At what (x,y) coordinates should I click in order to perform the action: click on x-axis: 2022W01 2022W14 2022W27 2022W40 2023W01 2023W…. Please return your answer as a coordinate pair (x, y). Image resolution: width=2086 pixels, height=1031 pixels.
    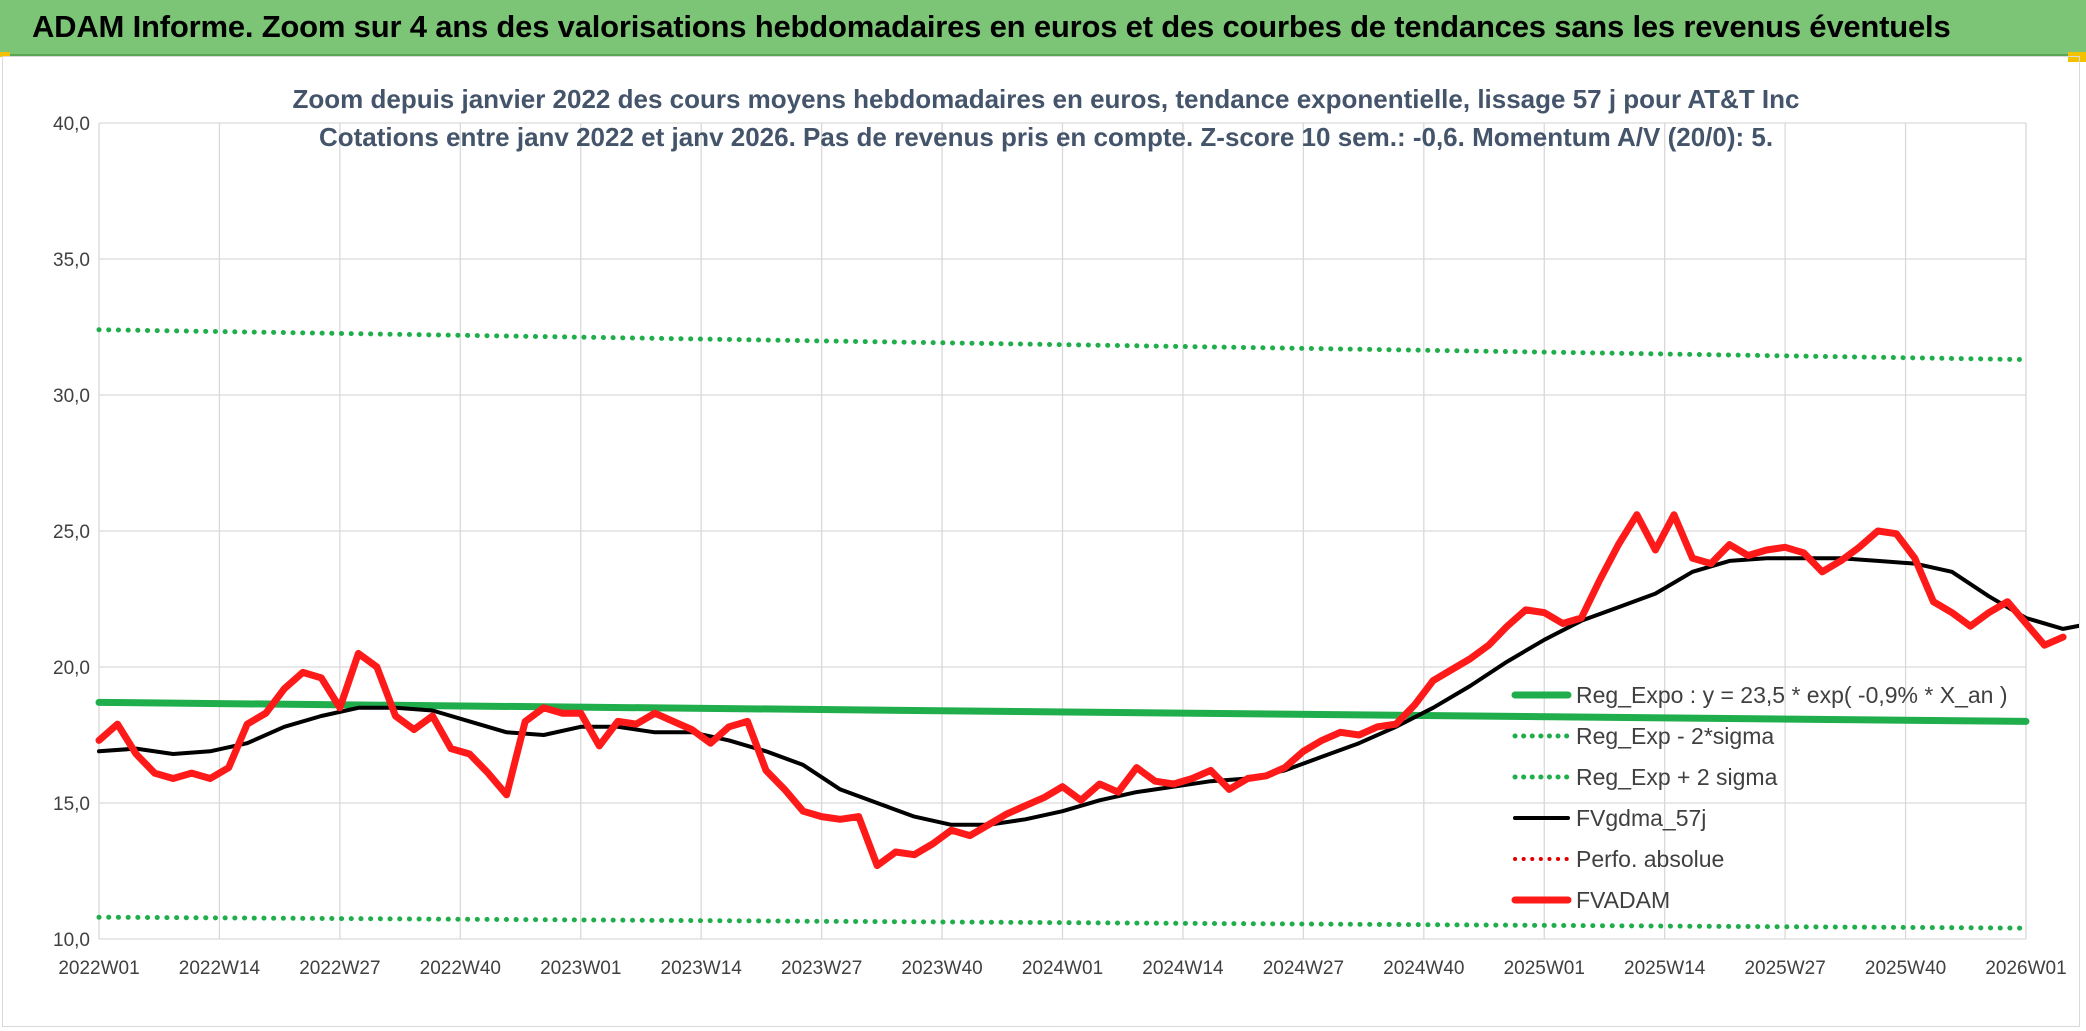
    Looking at the image, I should click on (1062, 968).